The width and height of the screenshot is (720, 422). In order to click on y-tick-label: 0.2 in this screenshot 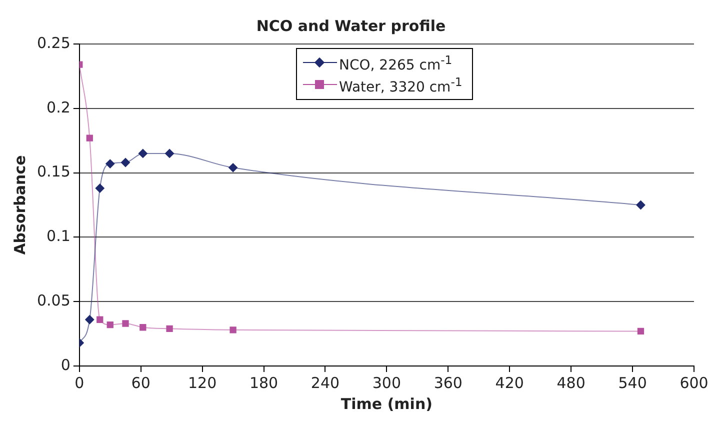, I will do `click(58, 107)`.